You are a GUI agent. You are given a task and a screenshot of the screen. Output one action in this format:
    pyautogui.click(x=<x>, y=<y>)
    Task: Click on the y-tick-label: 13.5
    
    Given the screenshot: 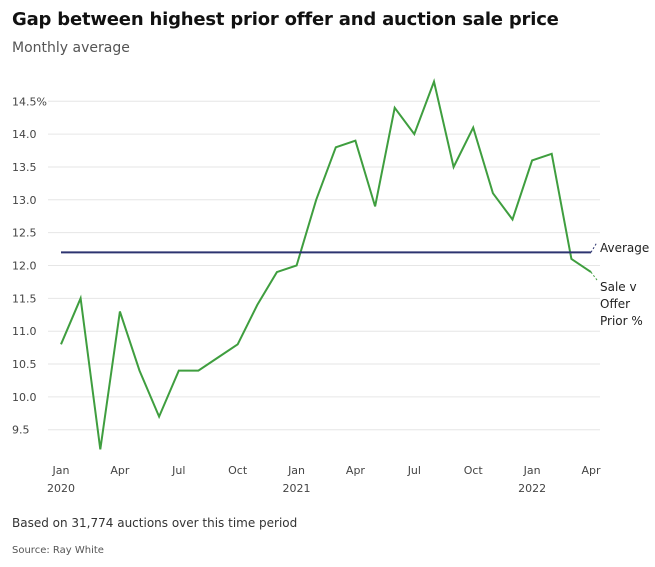 What is the action you would take?
    pyautogui.click(x=24, y=167)
    